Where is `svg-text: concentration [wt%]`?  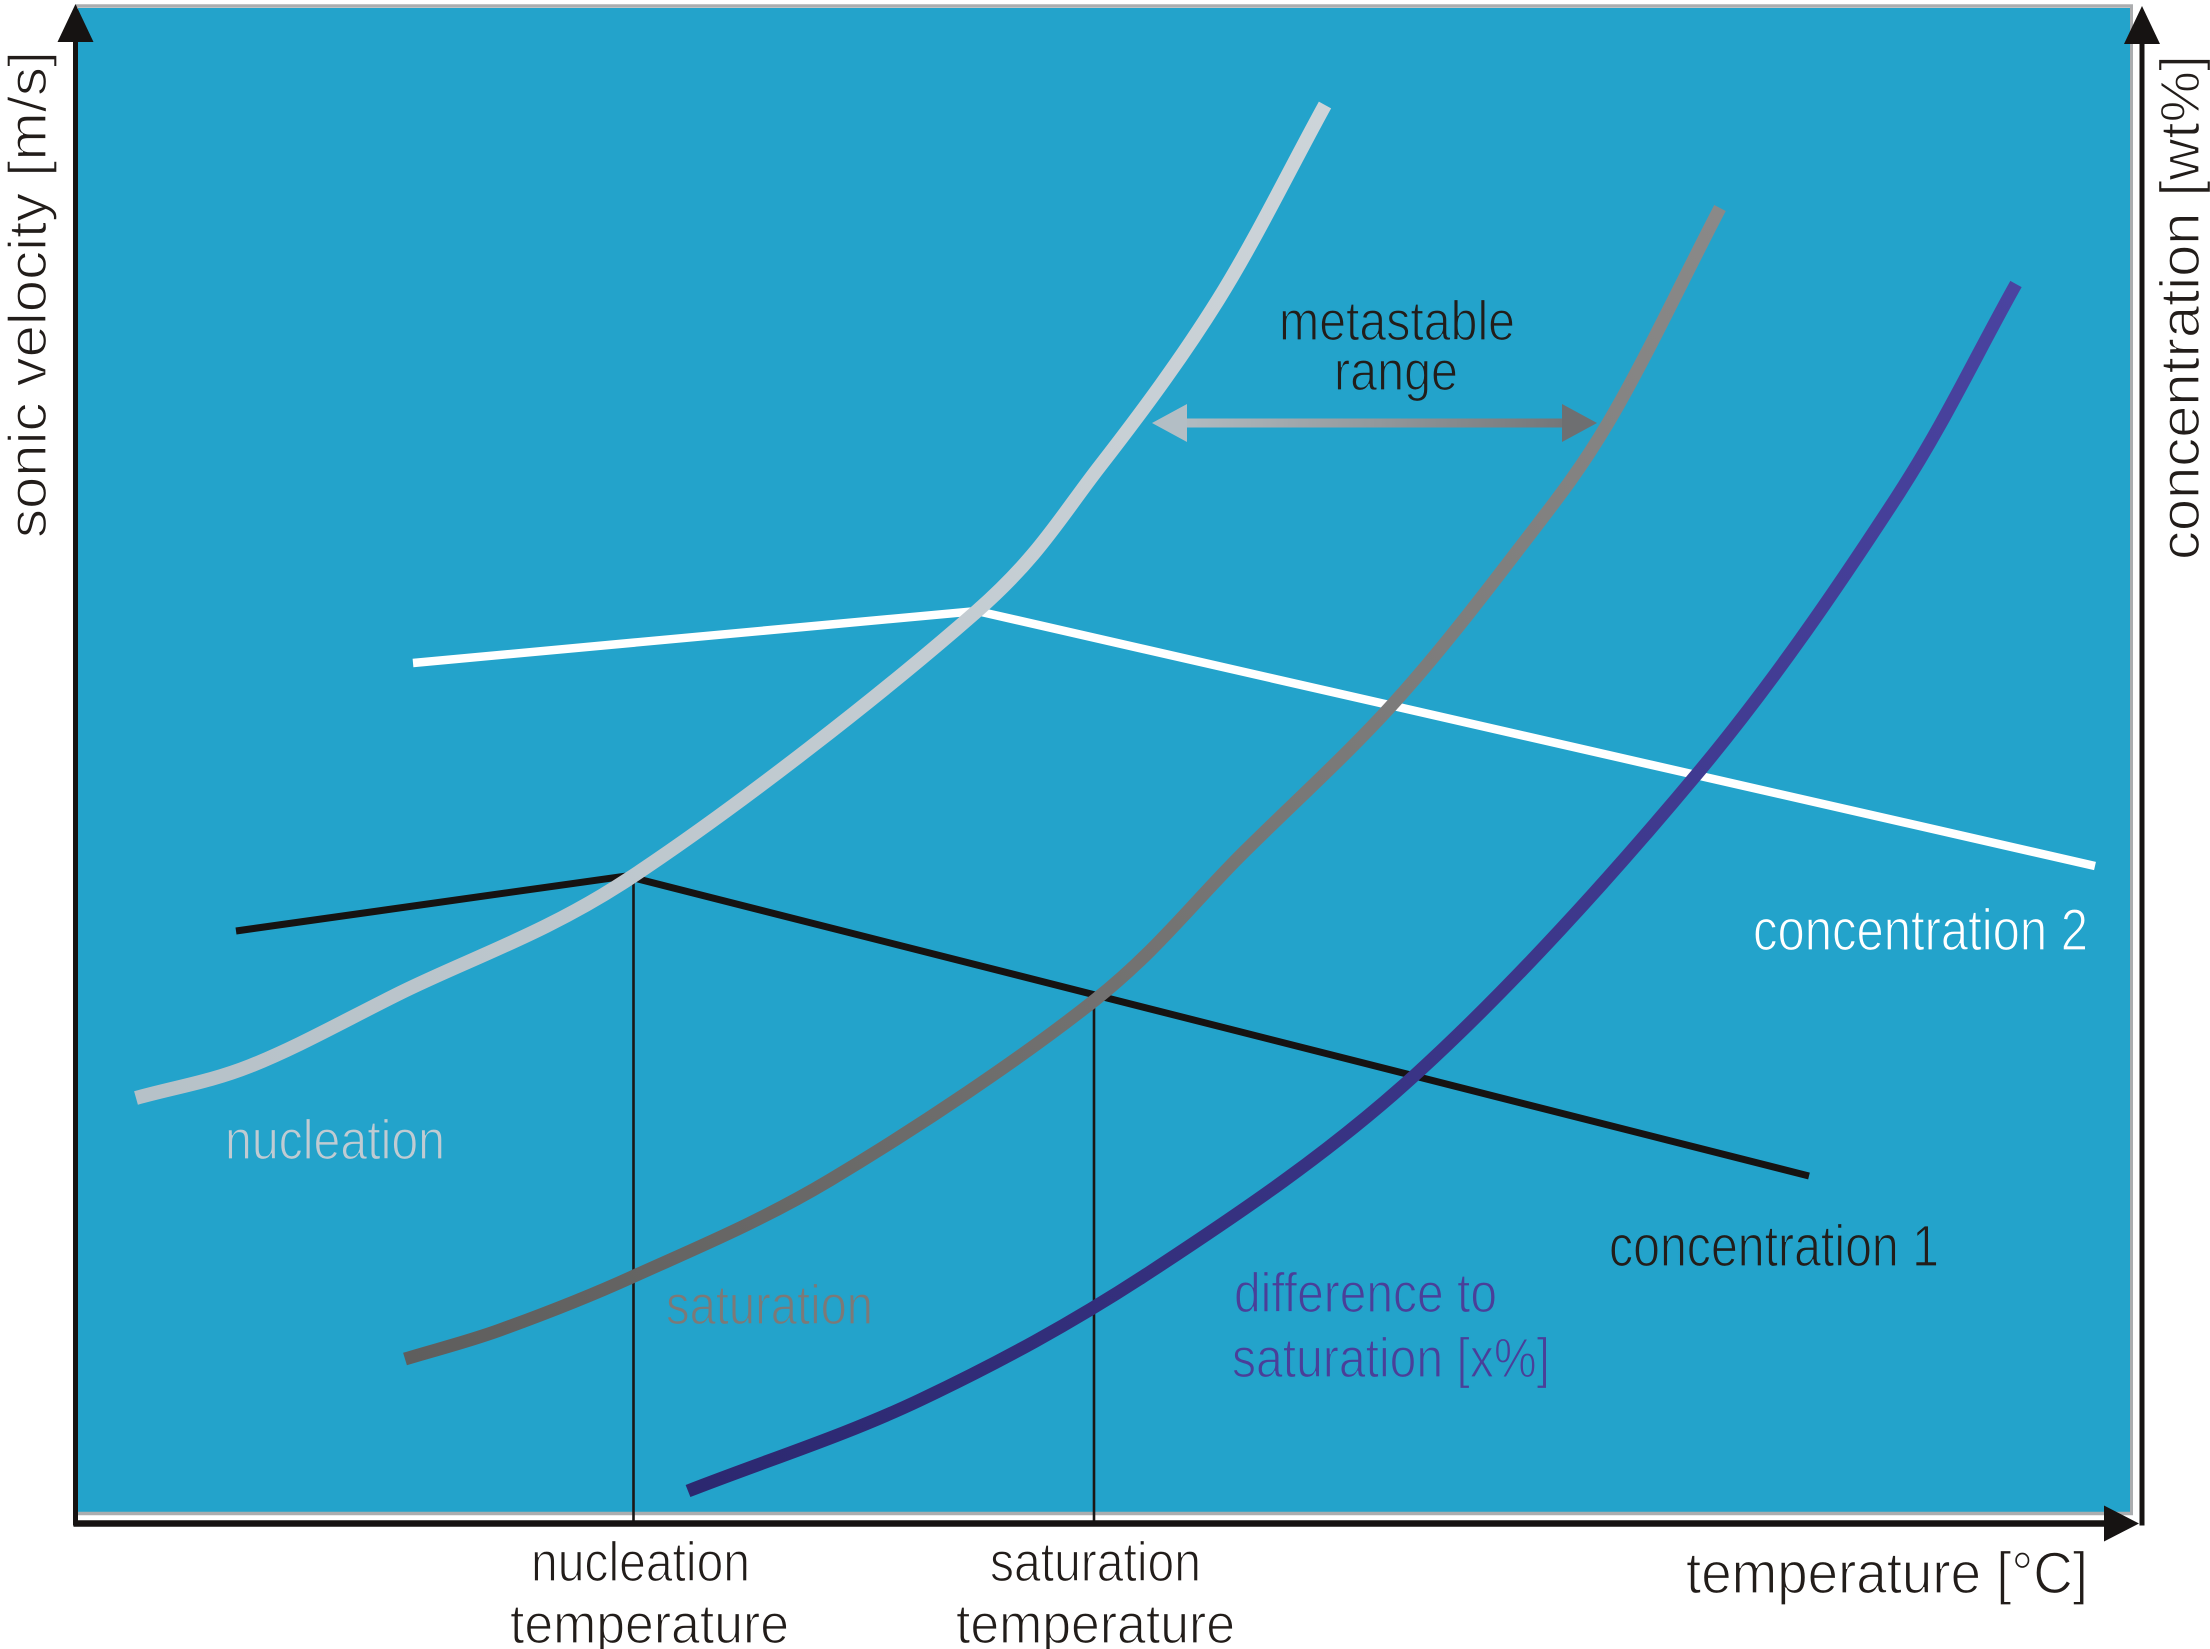
svg-text: concentration [wt%] is located at coordinates (2179, 307).